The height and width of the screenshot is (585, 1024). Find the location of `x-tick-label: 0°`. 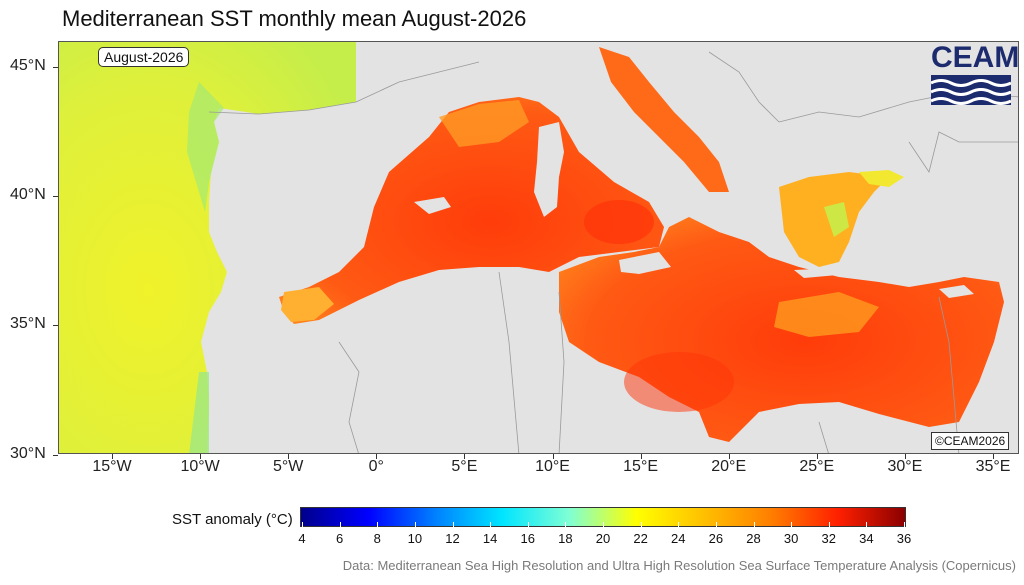

x-tick-label: 0° is located at coordinates (376, 466).